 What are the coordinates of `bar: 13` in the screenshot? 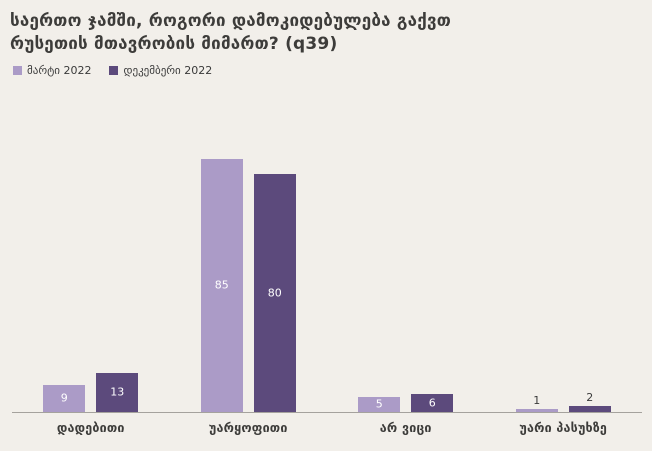 It's located at (117, 392).